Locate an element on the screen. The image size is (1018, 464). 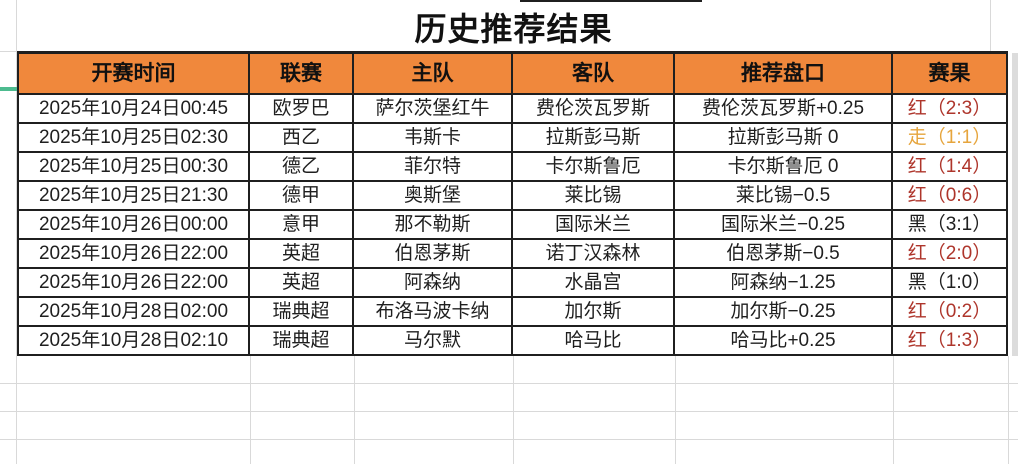
left-column-gridline is located at coordinates (16, 232).